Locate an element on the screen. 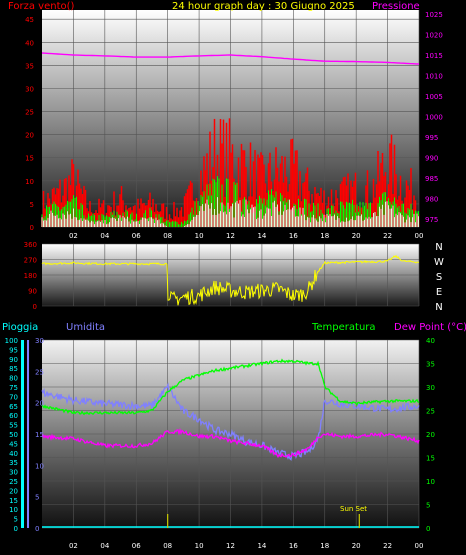 The width and height of the screenshot is (466, 555). pressure-tick-label: 1010 is located at coordinates (434, 77).